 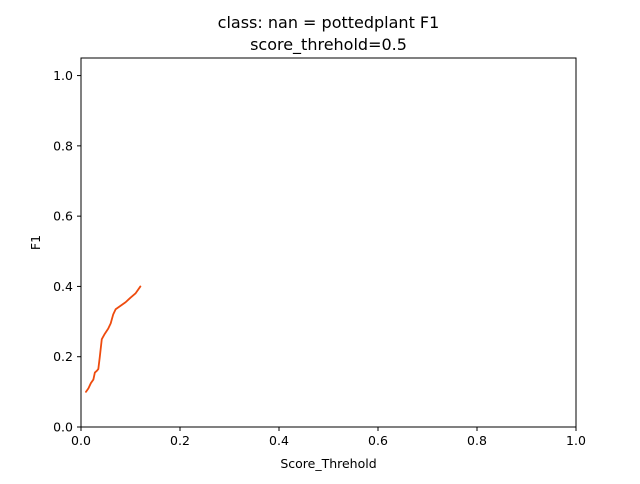 What do you see at coordinates (67, 251) in the screenshot?
I see `y-axis-ticks: 0.0 0.2 0.4 0.6 0.8 1.0` at bounding box center [67, 251].